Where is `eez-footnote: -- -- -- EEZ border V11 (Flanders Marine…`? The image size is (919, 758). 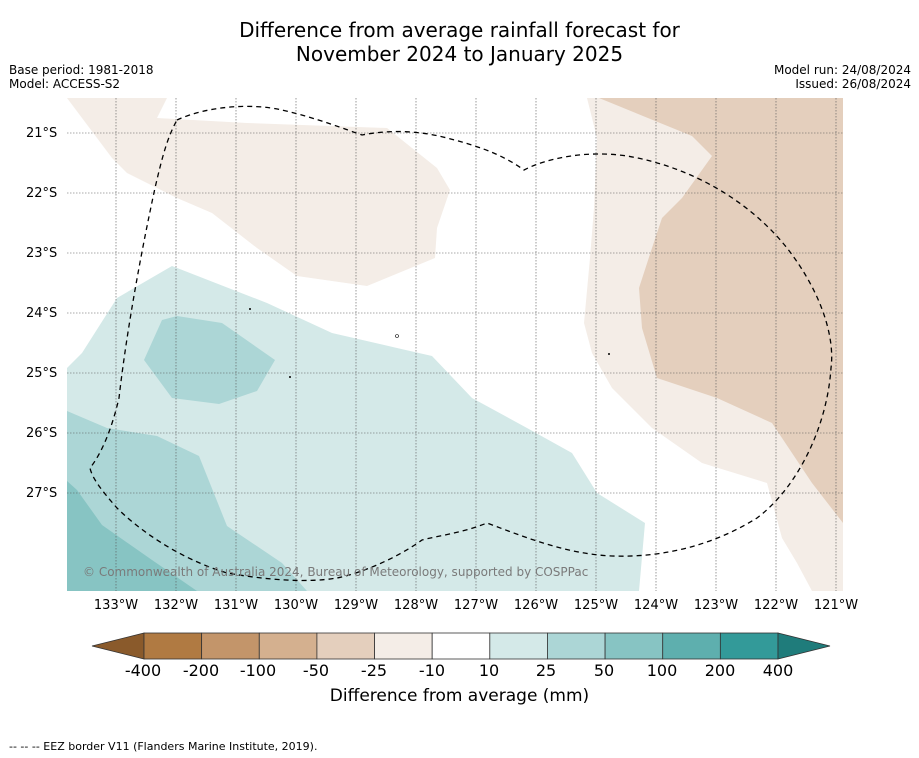 eez-footnote: -- -- -- EEZ border V11 (Flanders Marine… is located at coordinates (163, 746).